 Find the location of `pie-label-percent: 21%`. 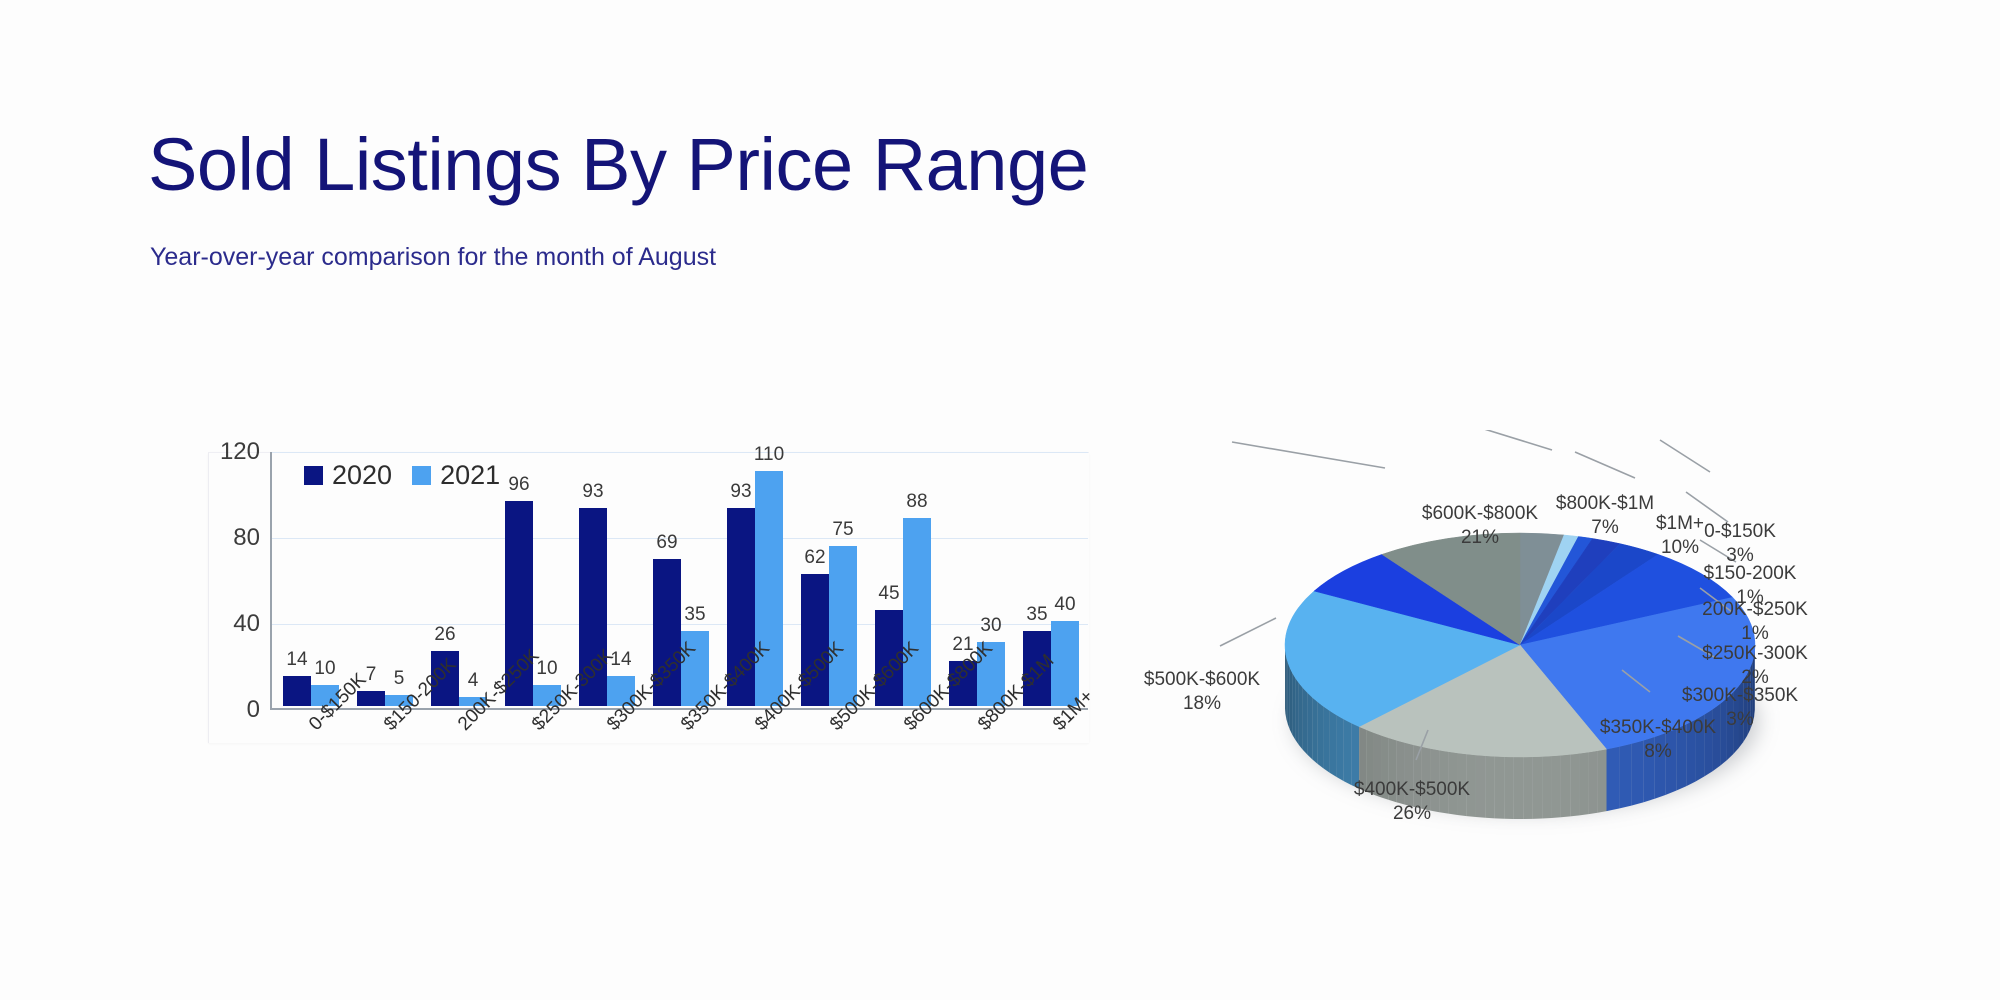

pie-label-percent: 21% is located at coordinates (1480, 537).